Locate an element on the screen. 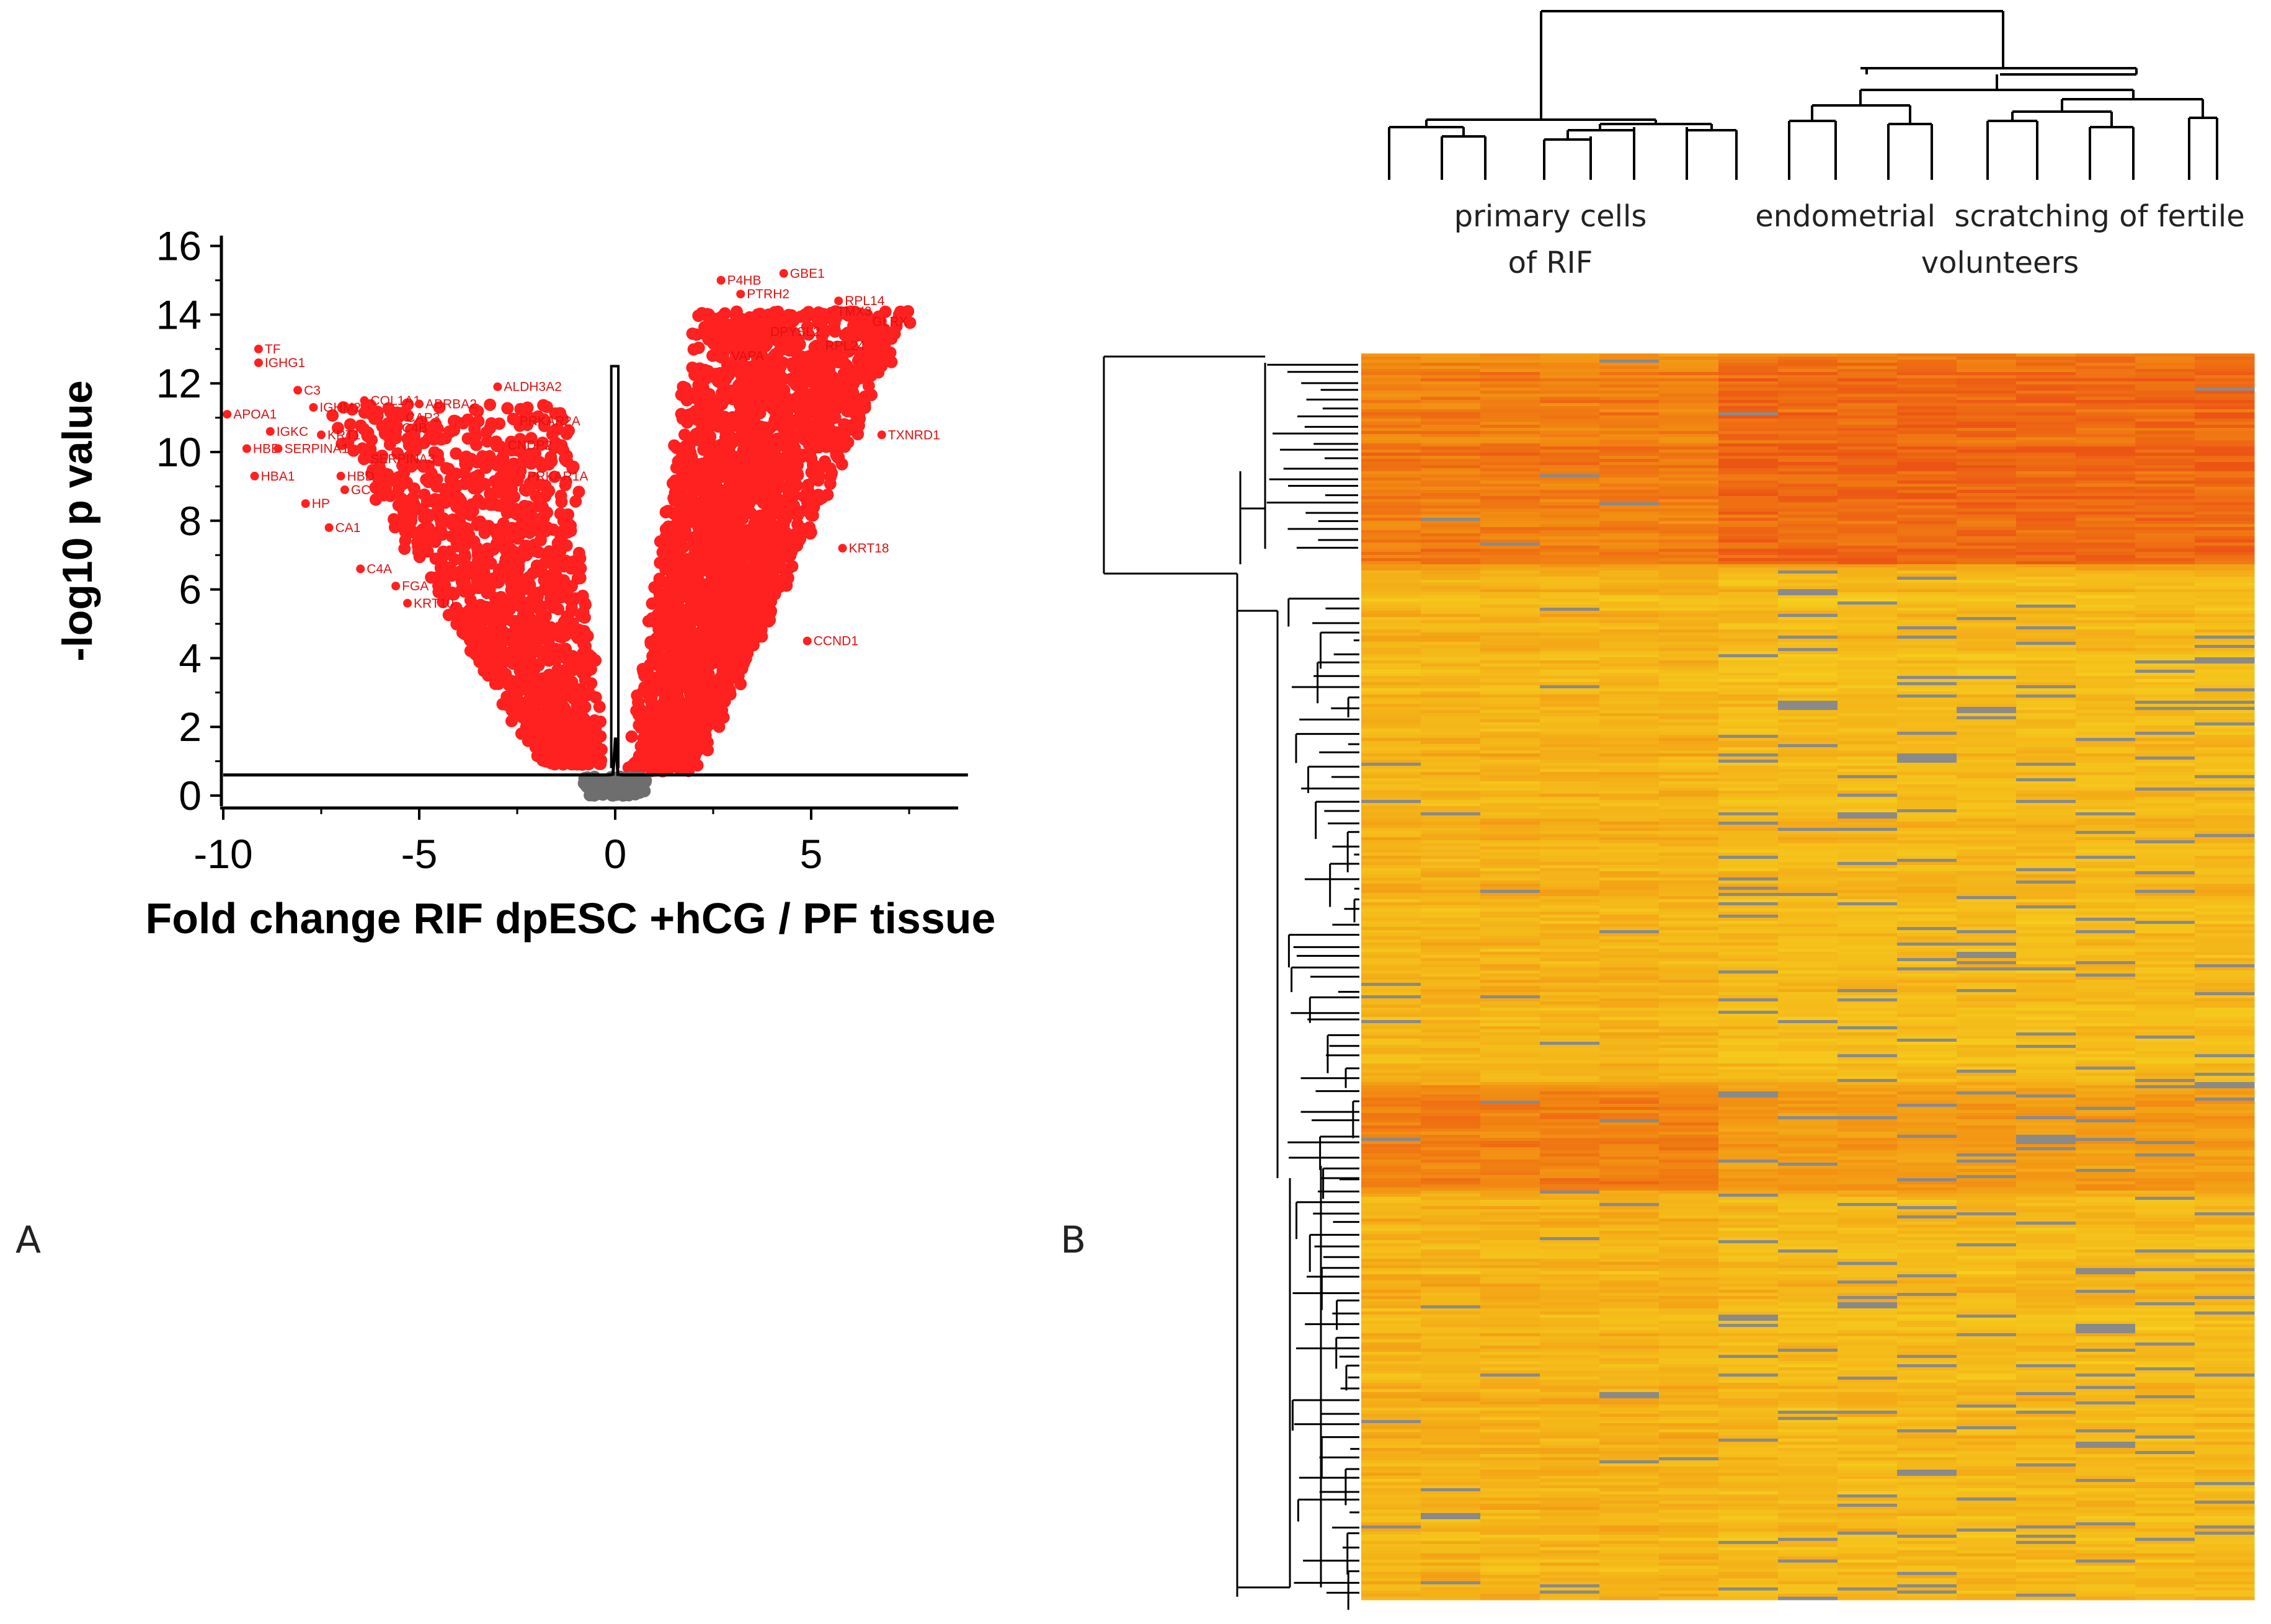 The image size is (2271, 1624). gene-label-p4hb: P4HB is located at coordinates (745, 280).